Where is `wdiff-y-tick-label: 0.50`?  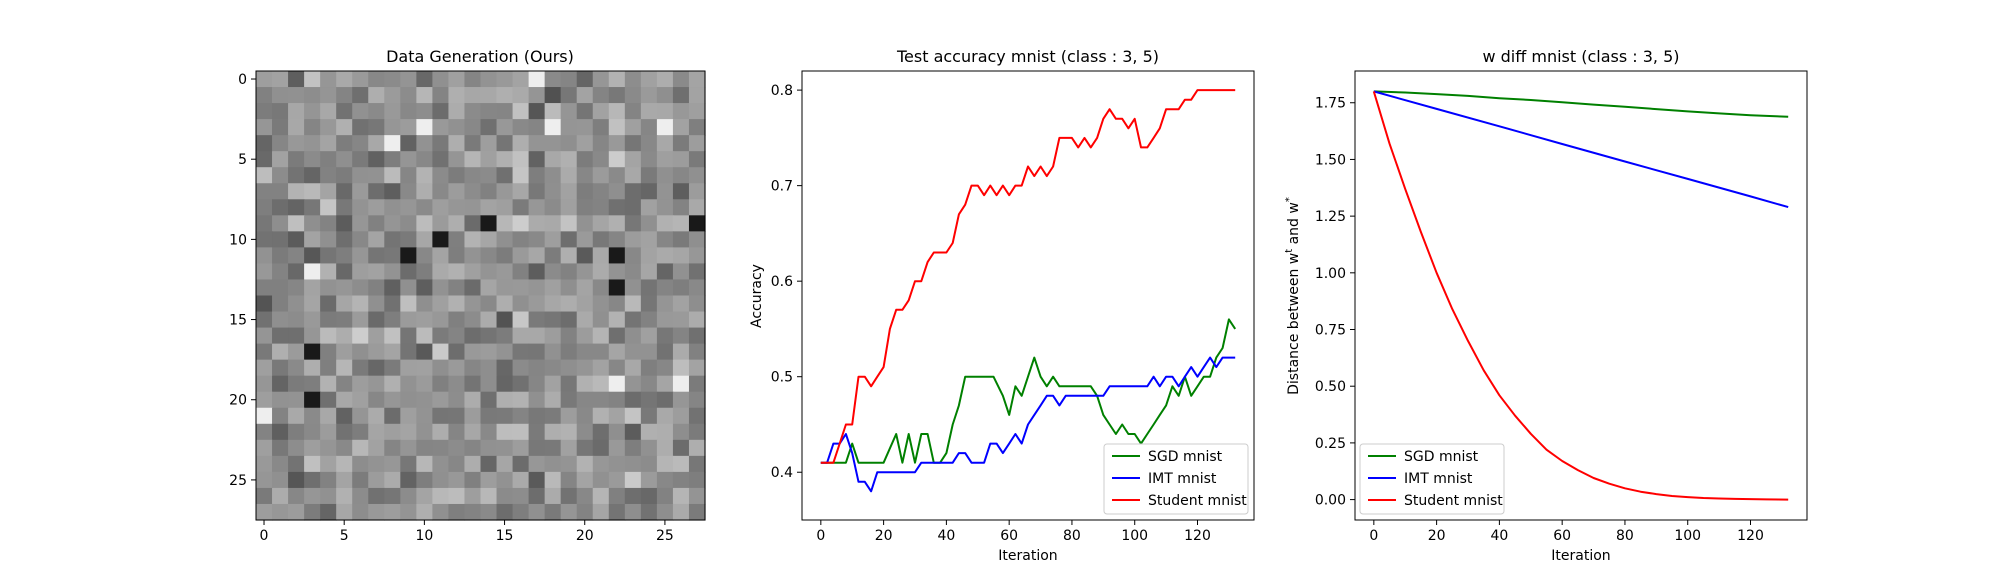 wdiff-y-tick-label: 0.50 is located at coordinates (1330, 387).